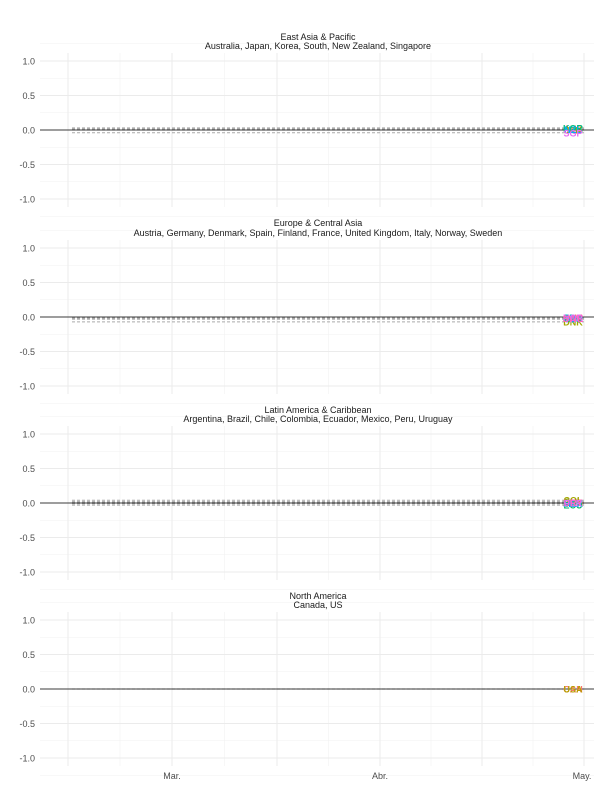 This screenshot has width=600, height=800. What do you see at coordinates (317, 410) in the screenshot?
I see `panel-title: Latin America & Caribbean` at bounding box center [317, 410].